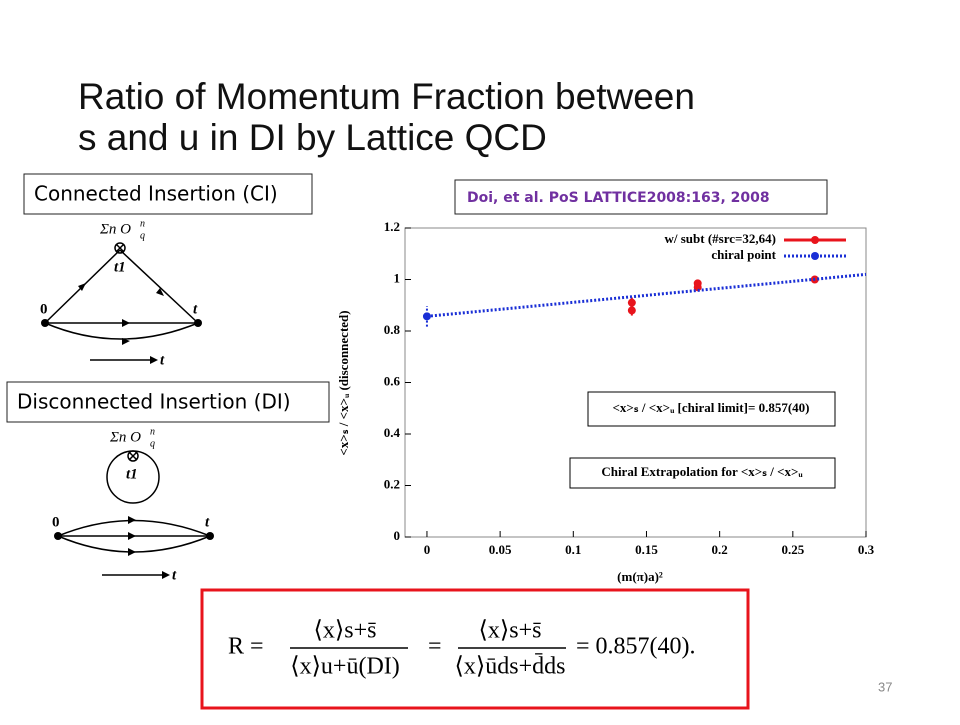 Image resolution: width=960 pixels, height=725 pixels. I want to click on y-tick-label: 0.4, so click(392, 432).